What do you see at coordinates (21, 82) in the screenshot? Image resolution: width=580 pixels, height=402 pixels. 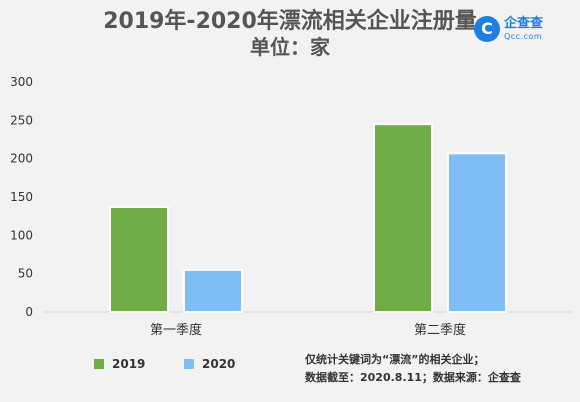 I see `y-tick-label: 300` at bounding box center [21, 82].